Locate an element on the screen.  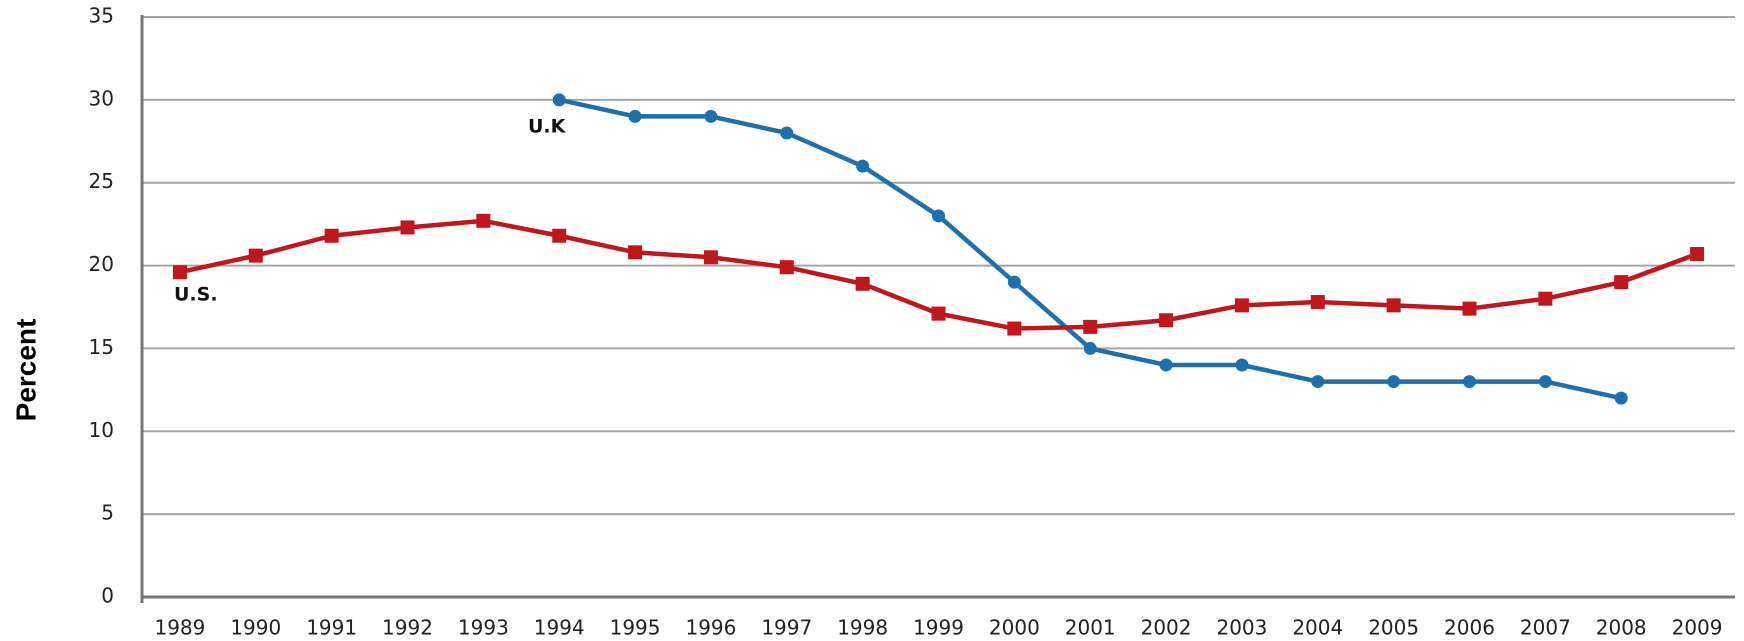
y-tick-label: 20 is located at coordinates (101, 264).